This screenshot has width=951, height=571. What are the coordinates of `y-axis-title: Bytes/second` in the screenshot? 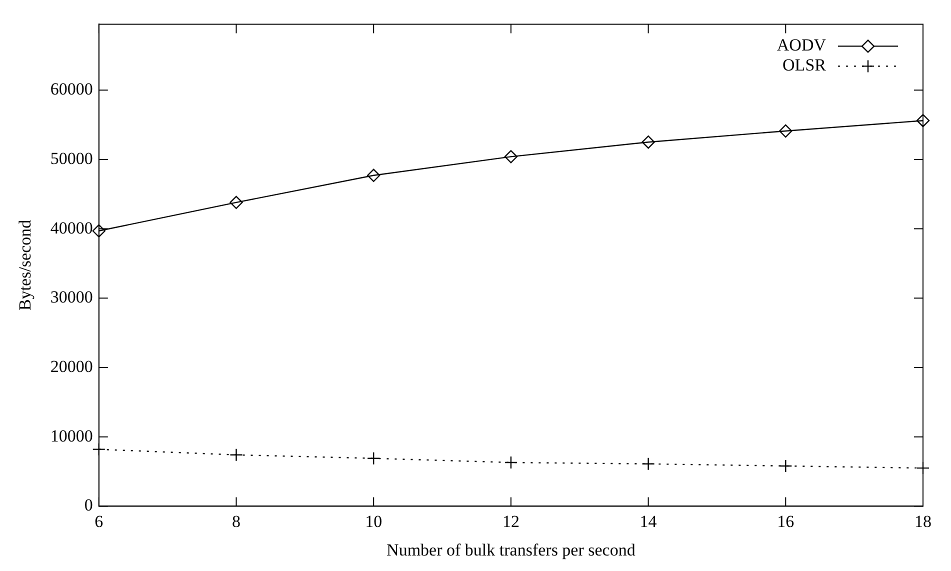 It's located at (25, 265).